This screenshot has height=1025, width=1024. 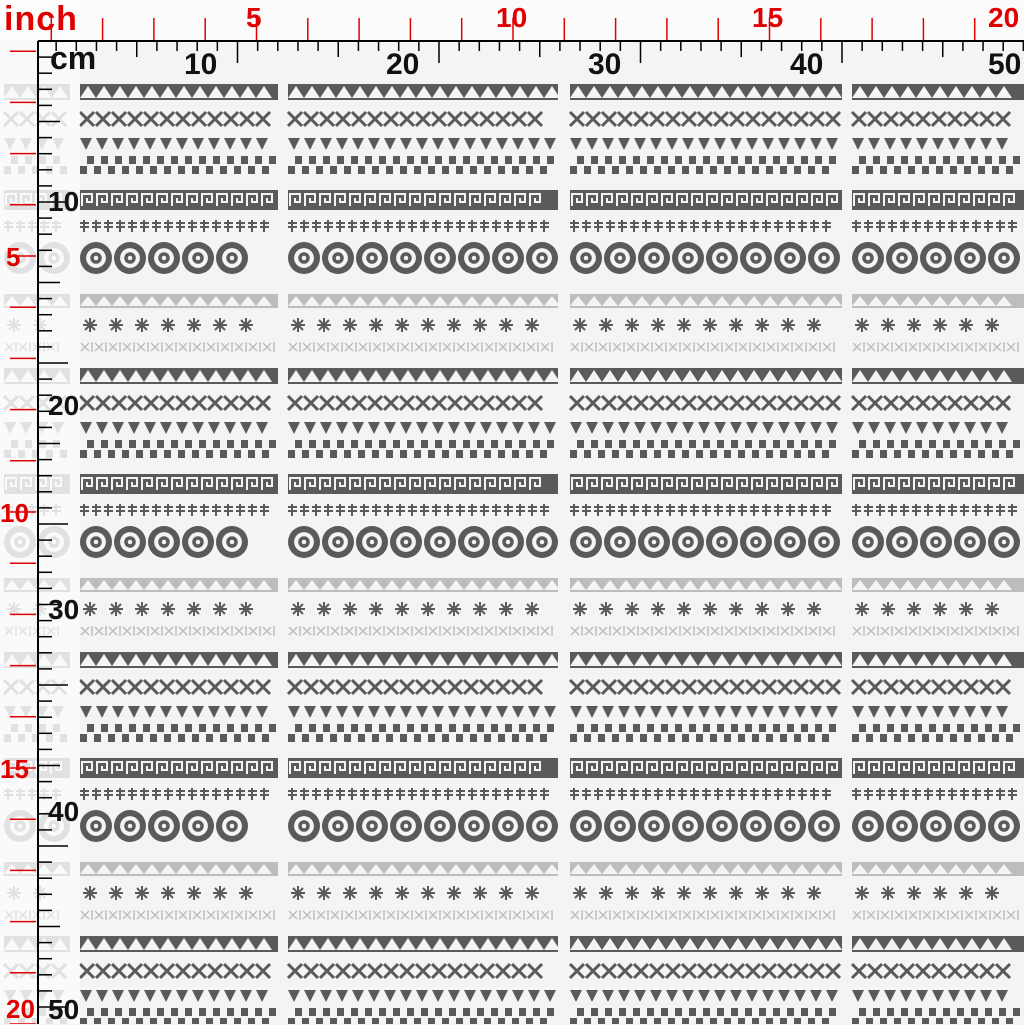 I want to click on left-cm-label: 20, so click(x=64, y=405).